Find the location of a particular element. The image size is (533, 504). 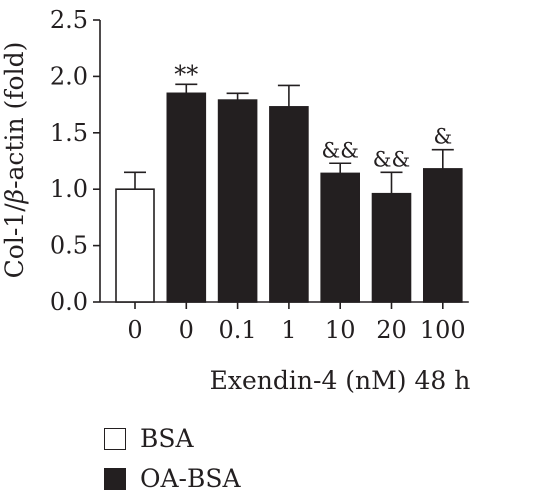

legend-item-bsa: BSA is located at coordinates (172, 439).